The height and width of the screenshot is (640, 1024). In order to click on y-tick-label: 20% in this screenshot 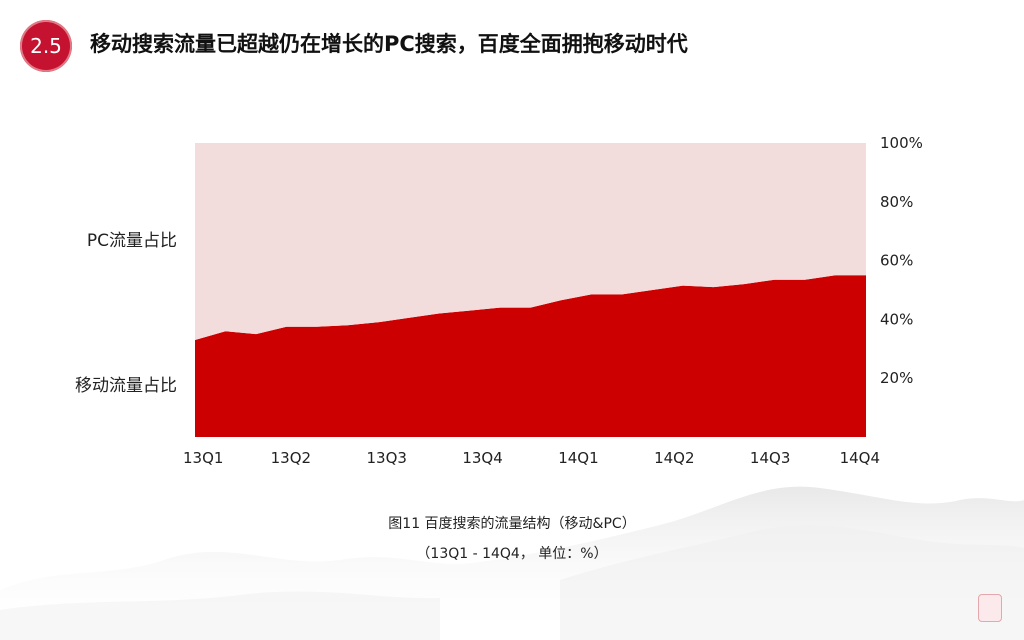, I will do `click(896, 378)`.